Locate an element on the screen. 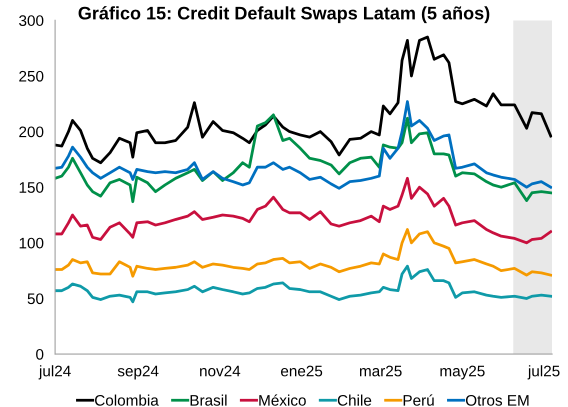  x-tick-label: jul24 is located at coordinates (54, 372).